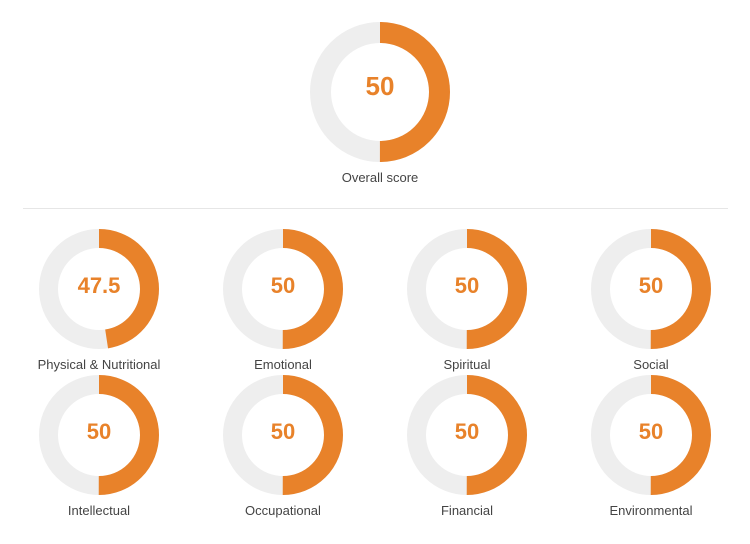 This screenshot has width=750, height=544. I want to click on intellectual-label: Intellectual, so click(99, 510).